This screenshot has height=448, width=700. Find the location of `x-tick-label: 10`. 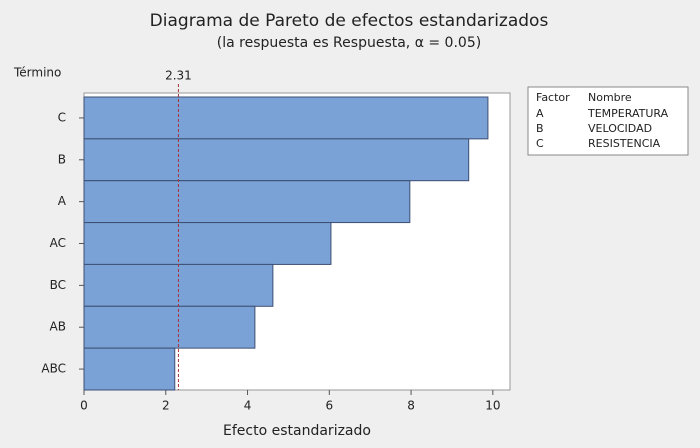

x-tick-label: 10 is located at coordinates (492, 406).